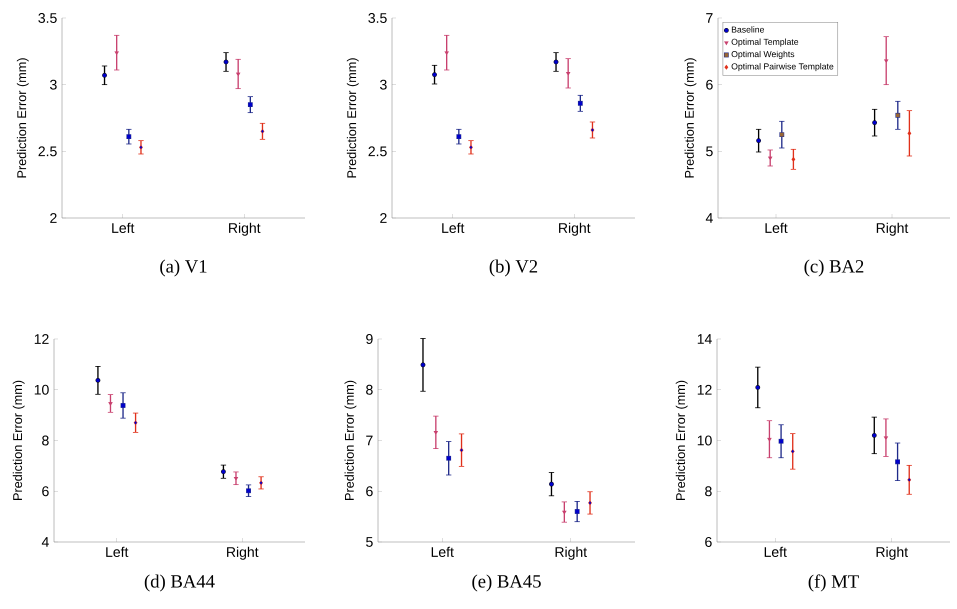 Image resolution: width=957 pixels, height=609 pixels. Describe the element at coordinates (183, 268) in the screenshot. I see `text: (a) V1` at that location.